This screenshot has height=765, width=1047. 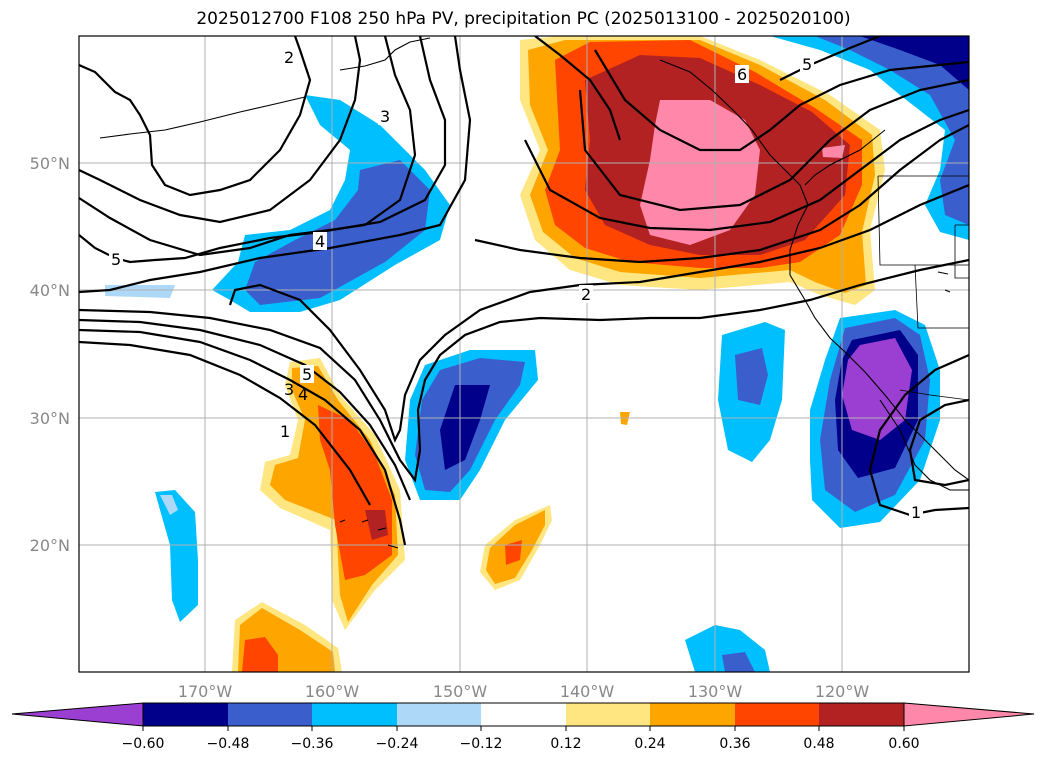 I want to click on lon-label: 170°W, so click(x=205, y=691).